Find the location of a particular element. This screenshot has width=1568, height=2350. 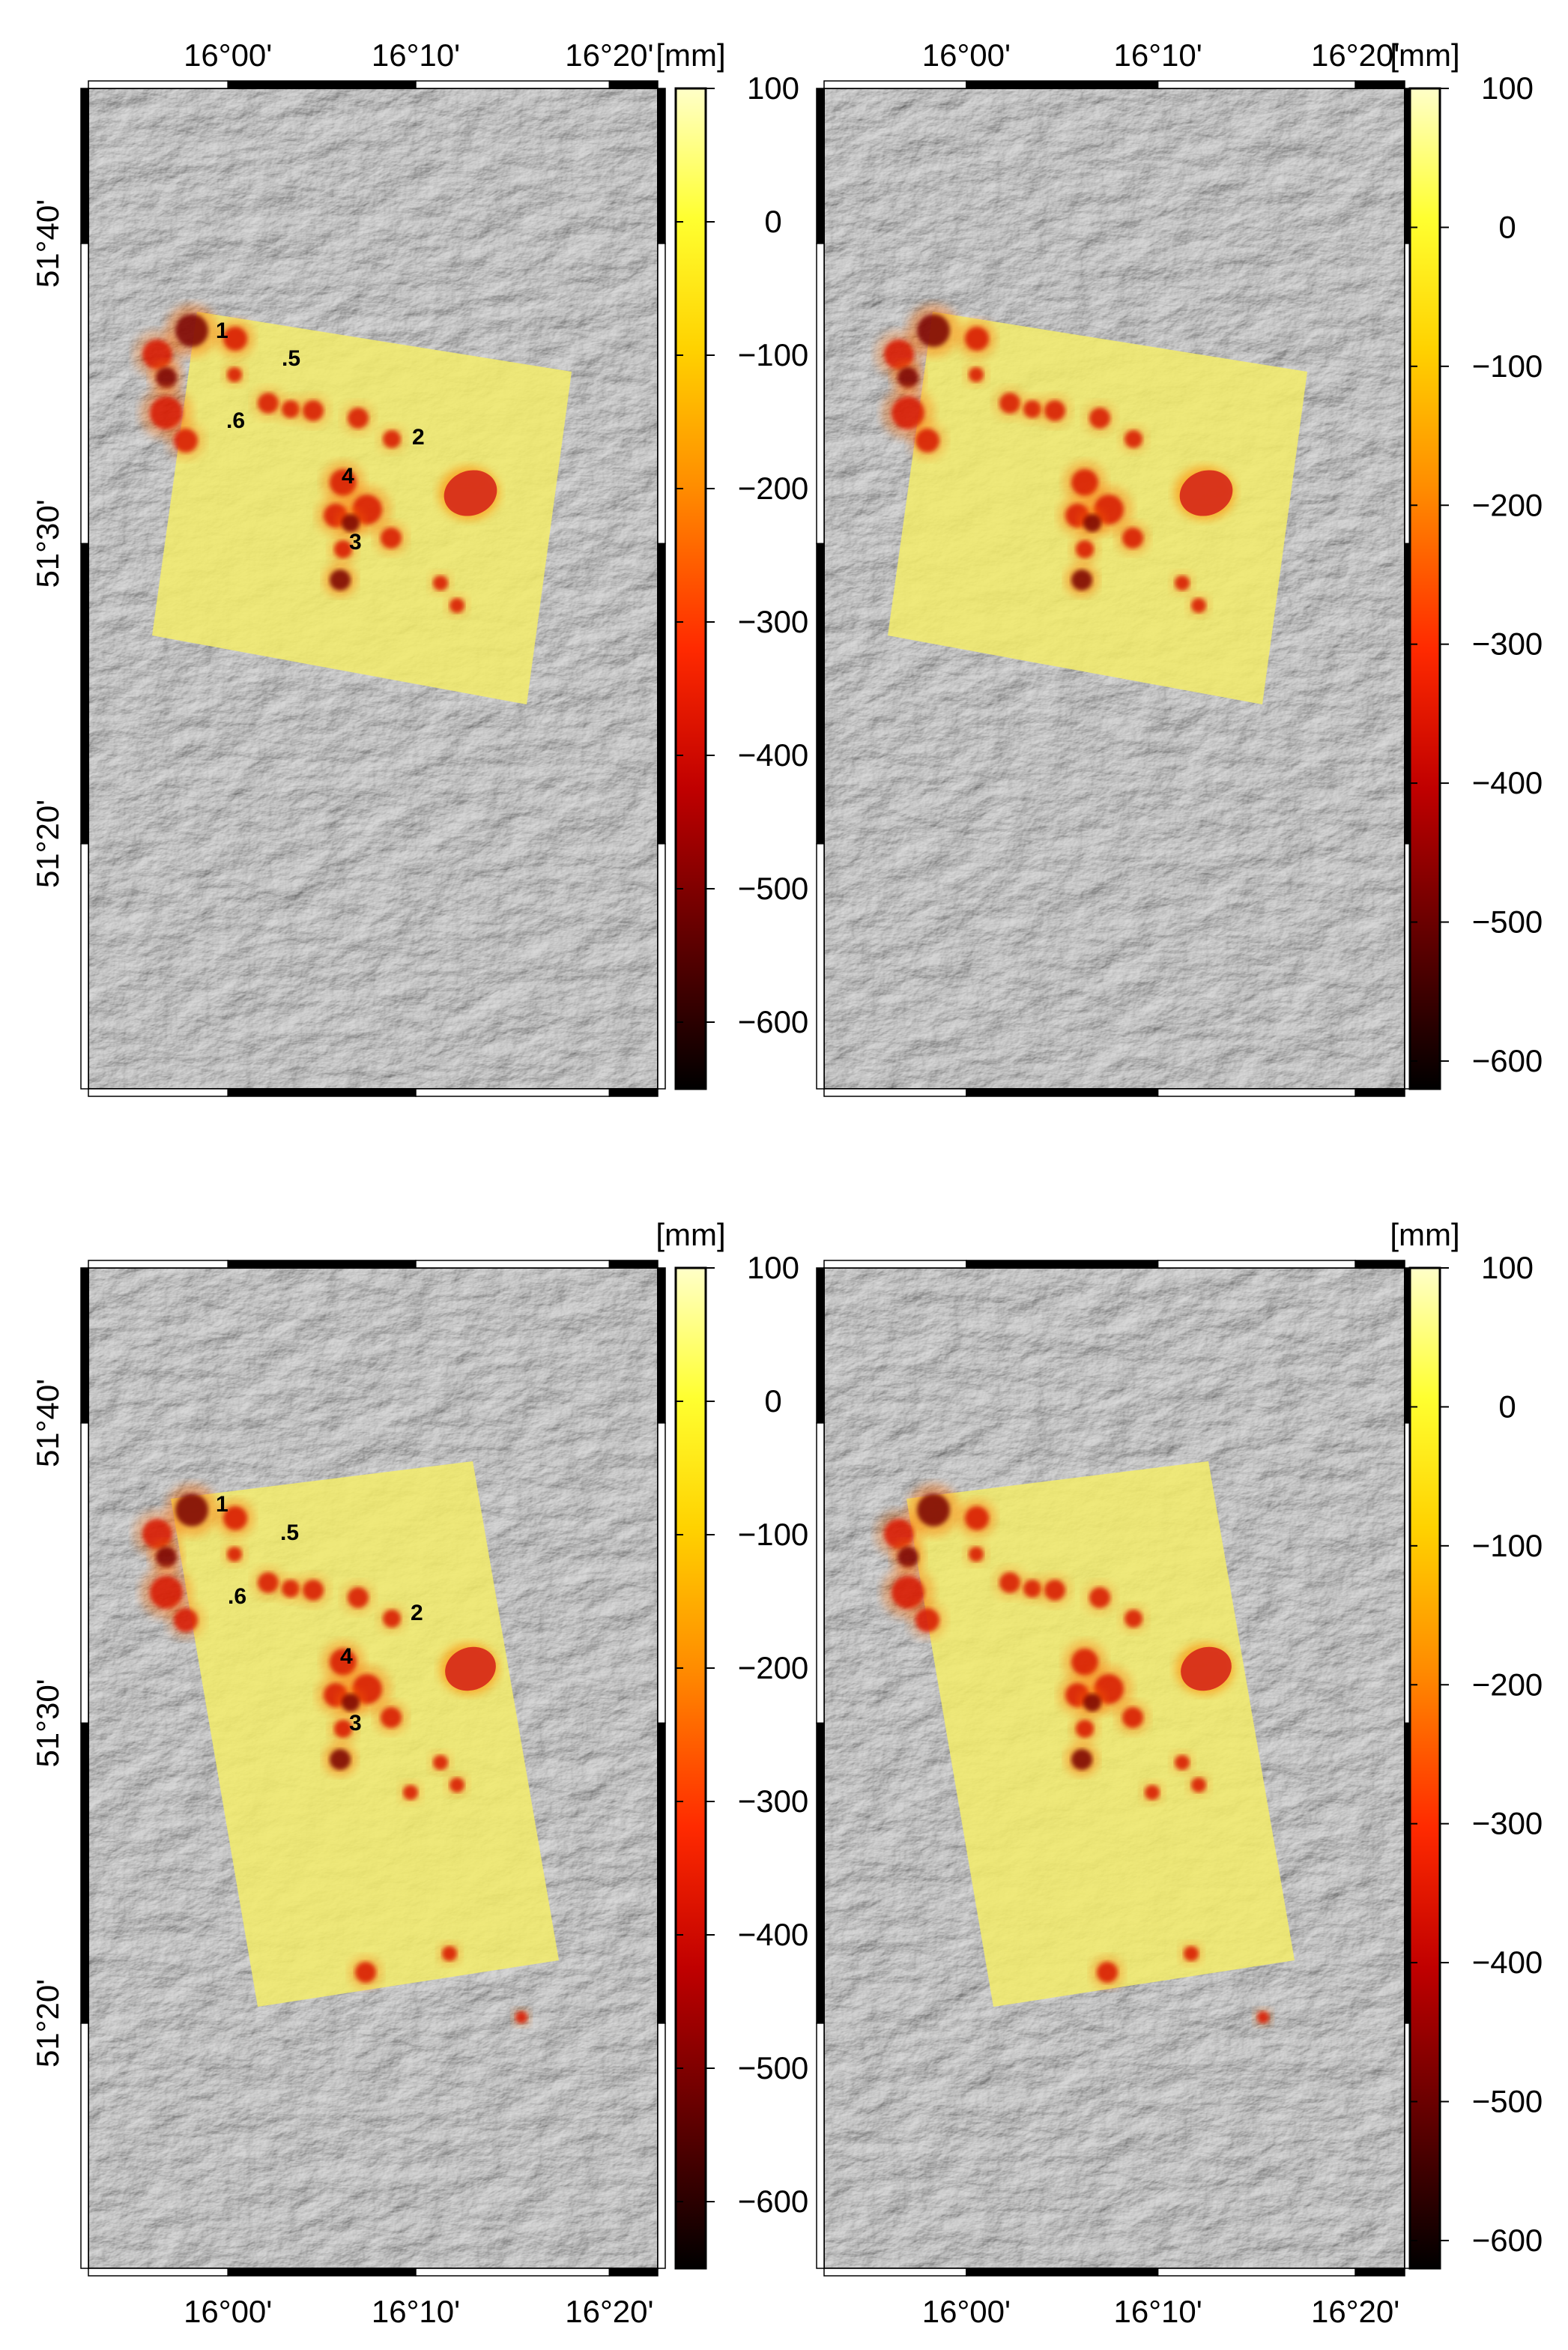

x-tick-label-top: 16°20' is located at coordinates (609, 55).